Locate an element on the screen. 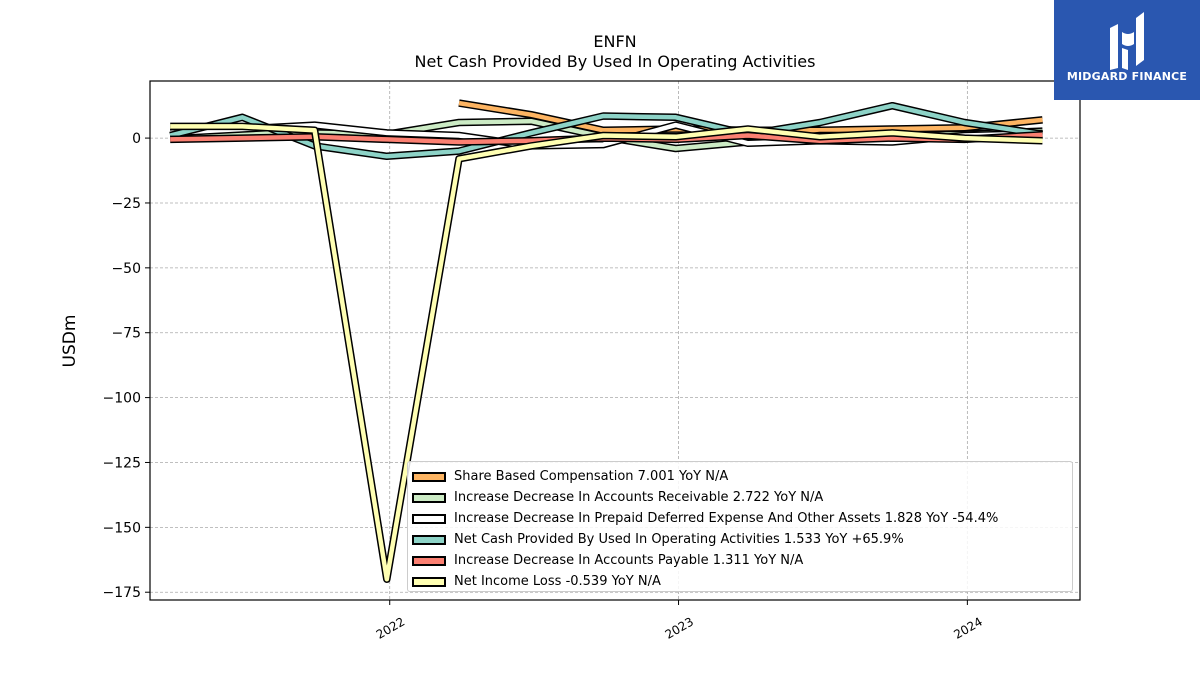 The image size is (1200, 675). legend-item: Share Based Compensation 7.001 YoY N/A is located at coordinates (742, 476).